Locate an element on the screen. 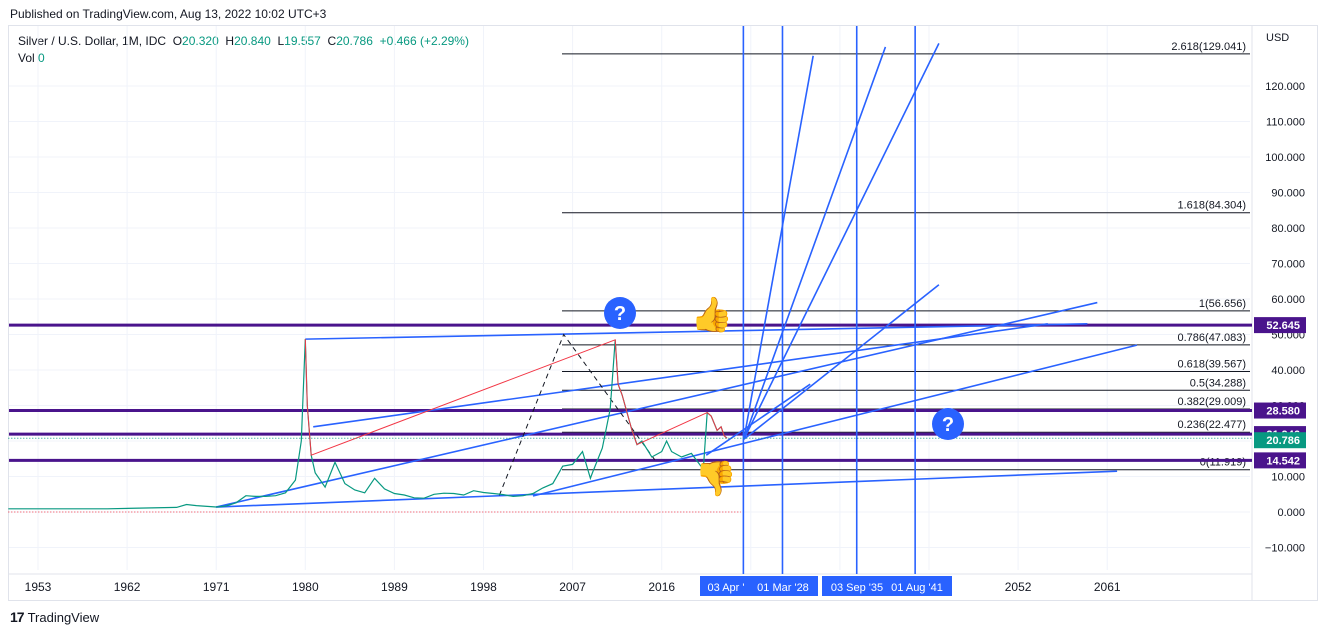  legend-vol: 0 is located at coordinates (41, 58).